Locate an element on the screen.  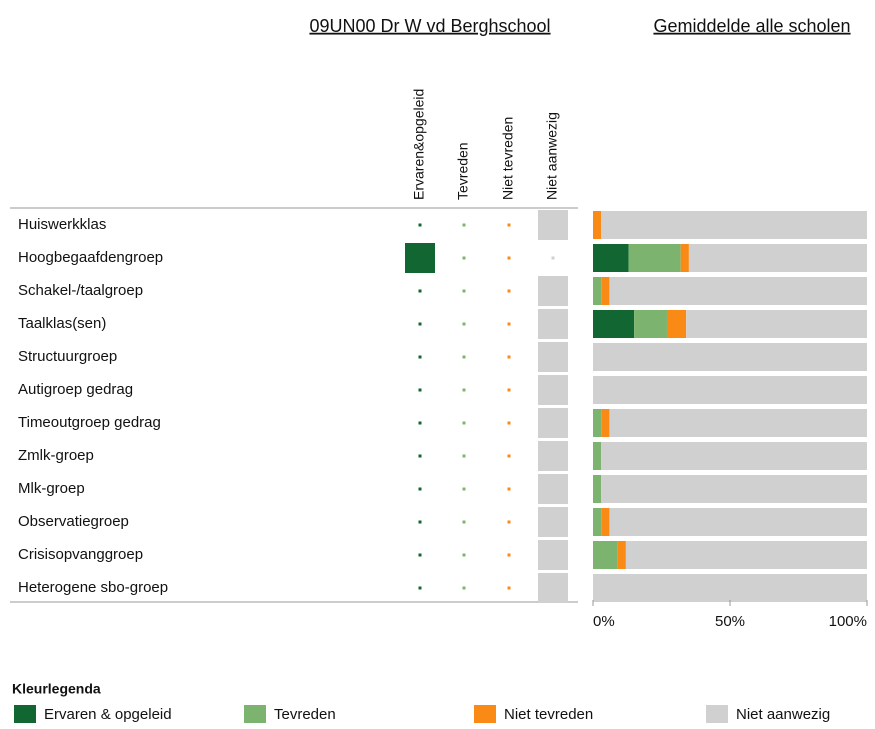
row-label: Timeoutgroep gedrag is located at coordinates (89, 422).